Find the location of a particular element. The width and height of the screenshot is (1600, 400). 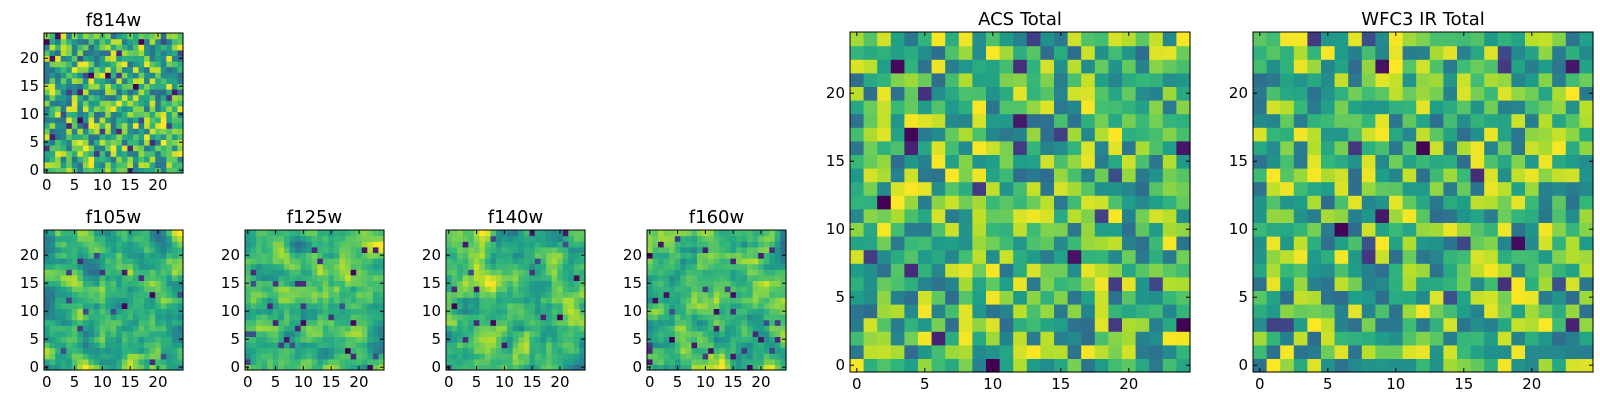

y-tick-label: 10 is located at coordinates (431, 311).